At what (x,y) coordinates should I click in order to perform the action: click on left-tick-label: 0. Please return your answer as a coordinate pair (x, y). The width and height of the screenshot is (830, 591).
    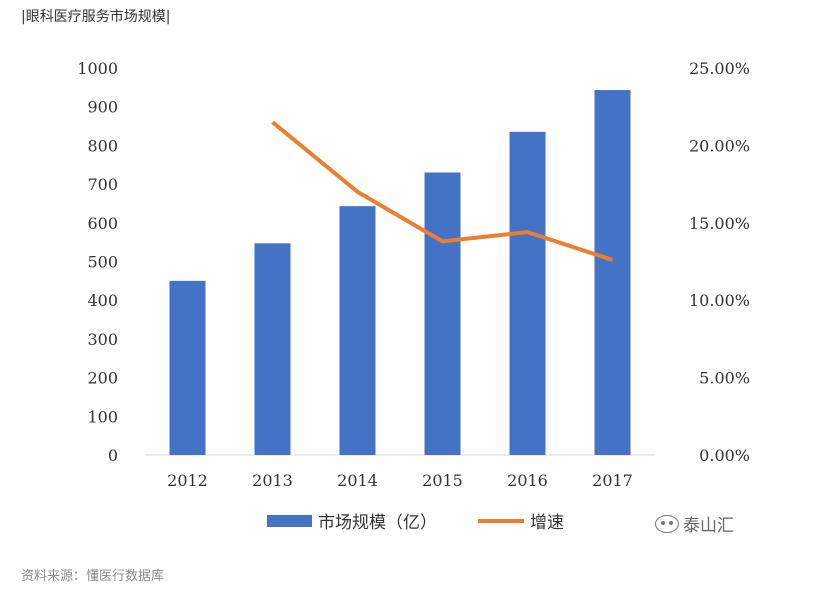
    Looking at the image, I should click on (113, 455).